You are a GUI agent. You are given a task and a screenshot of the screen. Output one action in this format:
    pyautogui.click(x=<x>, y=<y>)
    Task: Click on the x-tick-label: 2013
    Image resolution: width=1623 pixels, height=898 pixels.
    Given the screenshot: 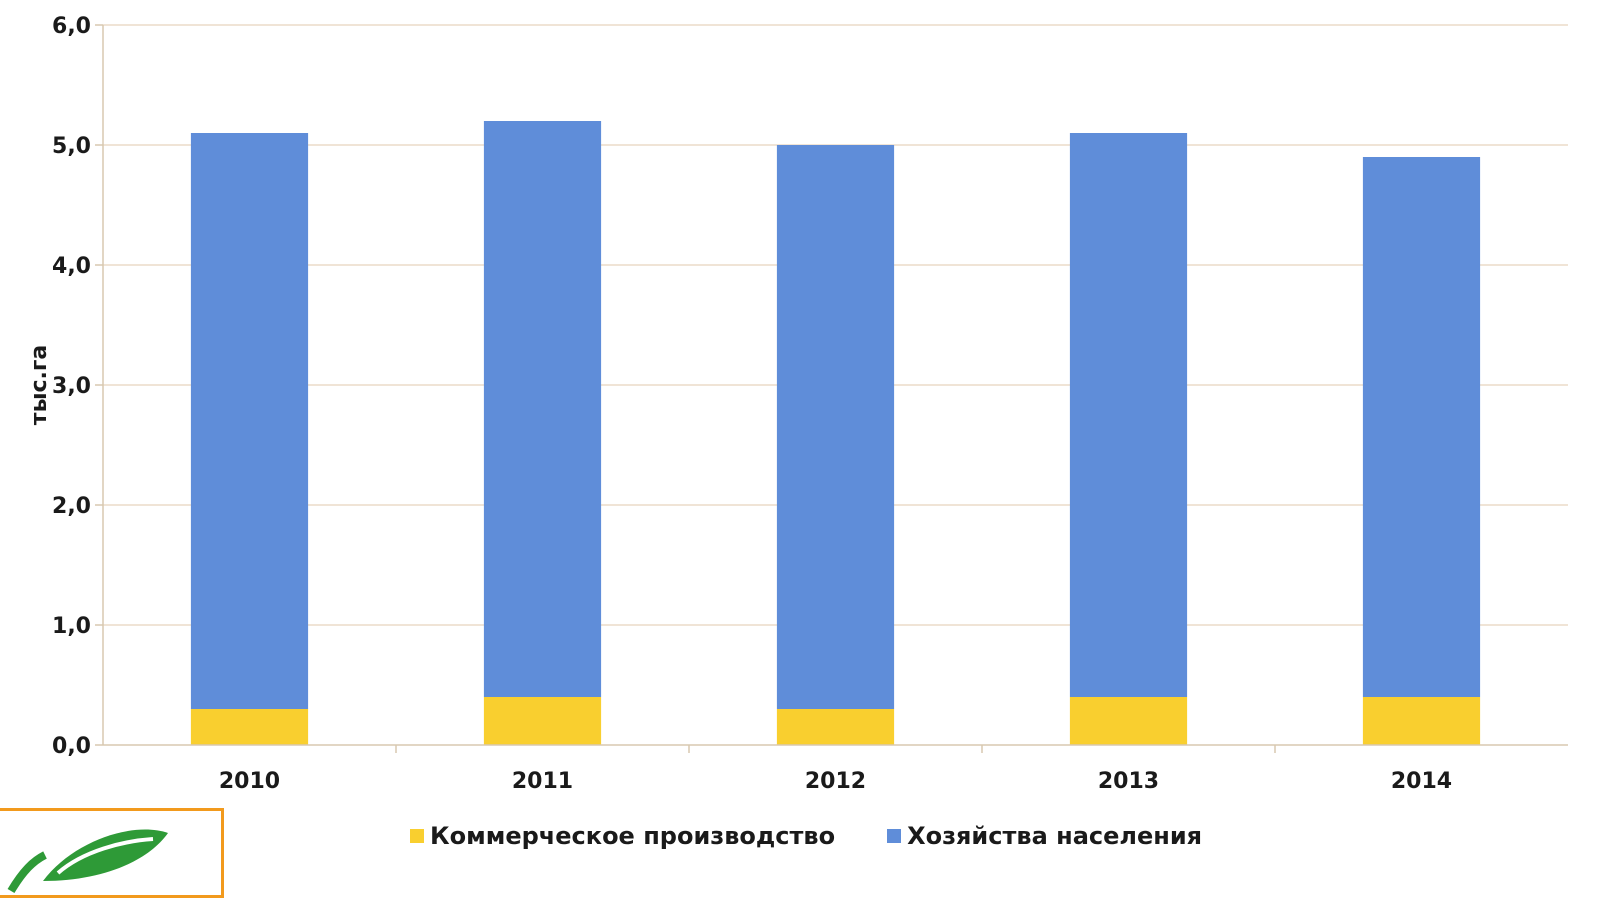 What is the action you would take?
    pyautogui.click(x=1128, y=781)
    